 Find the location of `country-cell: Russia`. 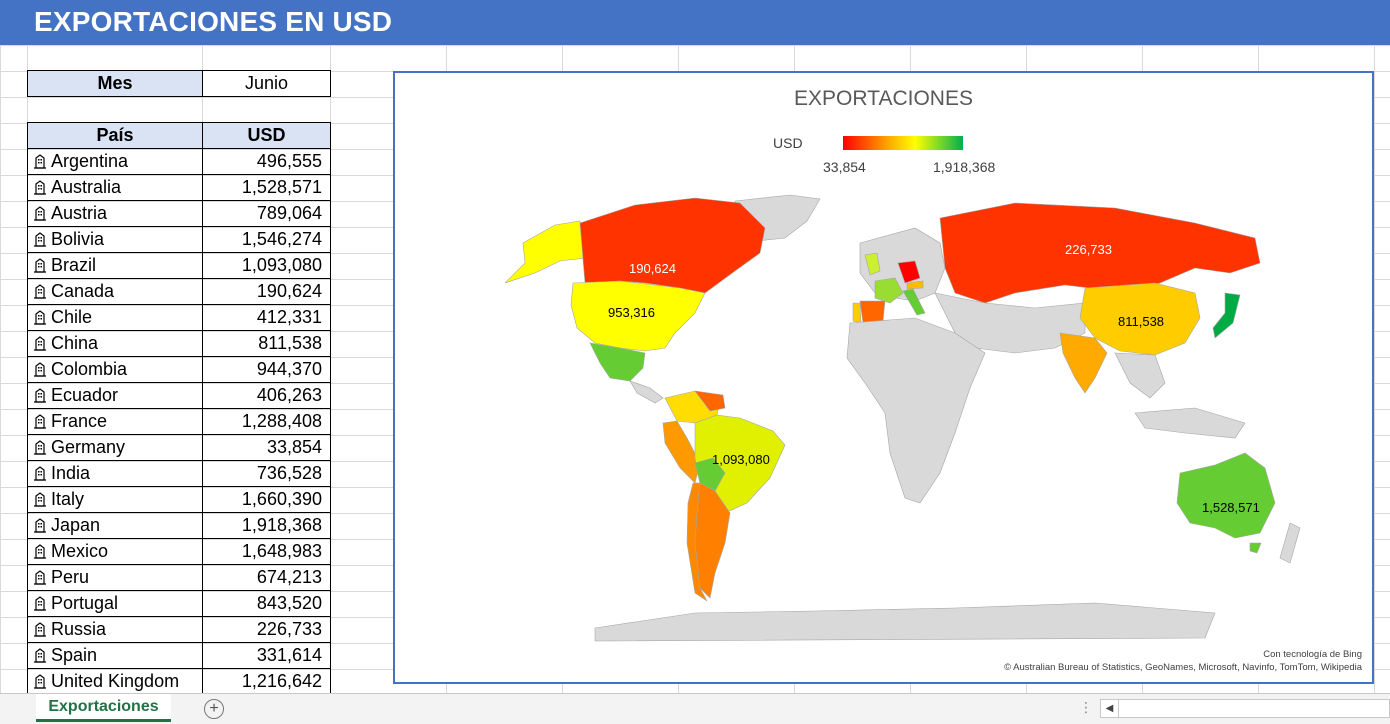

country-cell: Russia is located at coordinates (115, 629).